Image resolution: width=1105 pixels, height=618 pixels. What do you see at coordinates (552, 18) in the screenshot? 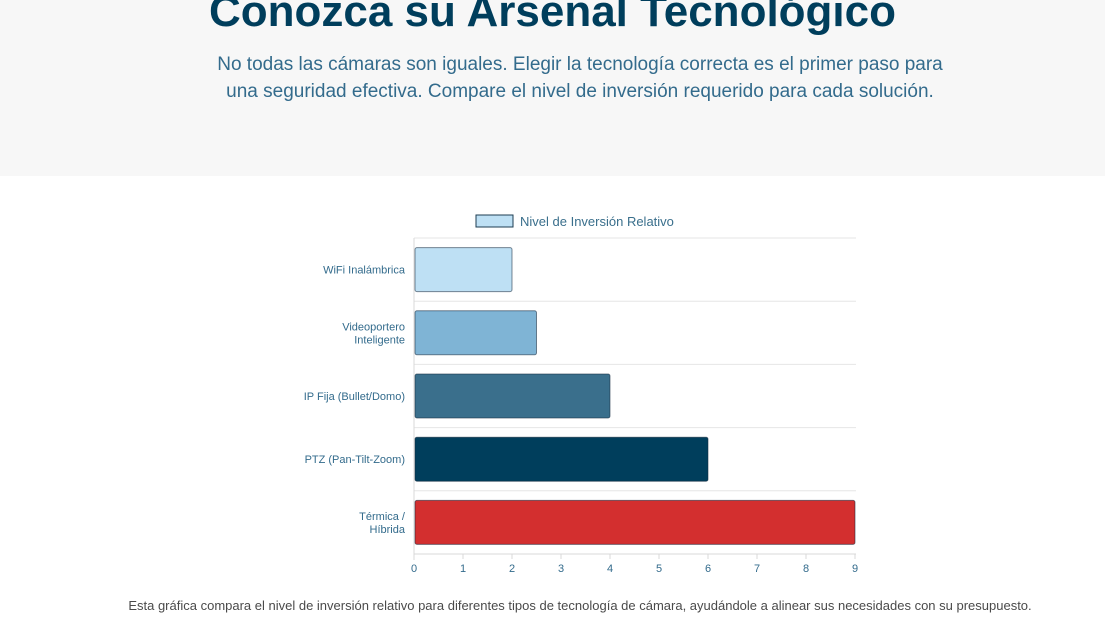
I see `page-title: Conozca su Arsenal Tecnológico` at bounding box center [552, 18].